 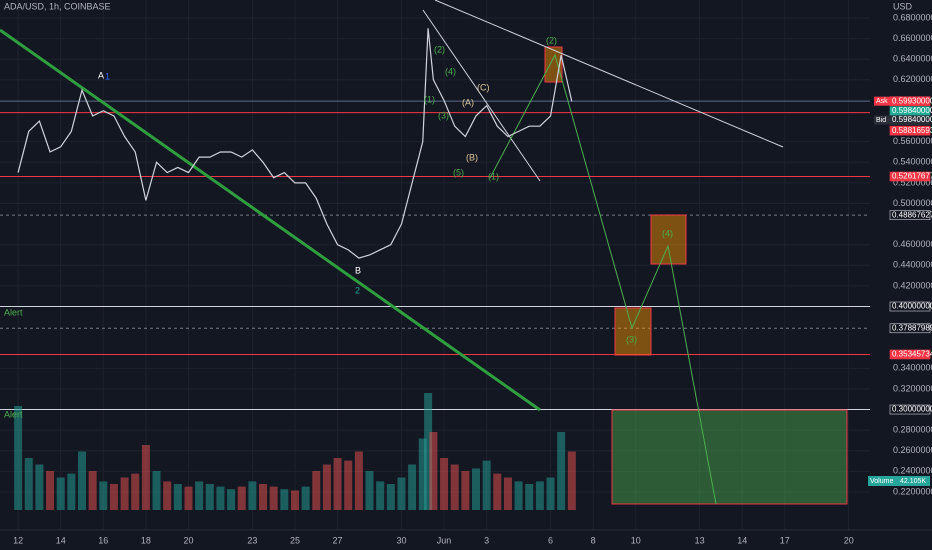 What do you see at coordinates (18, 540) in the screenshot?
I see `x-tick-label: 12` at bounding box center [18, 540].